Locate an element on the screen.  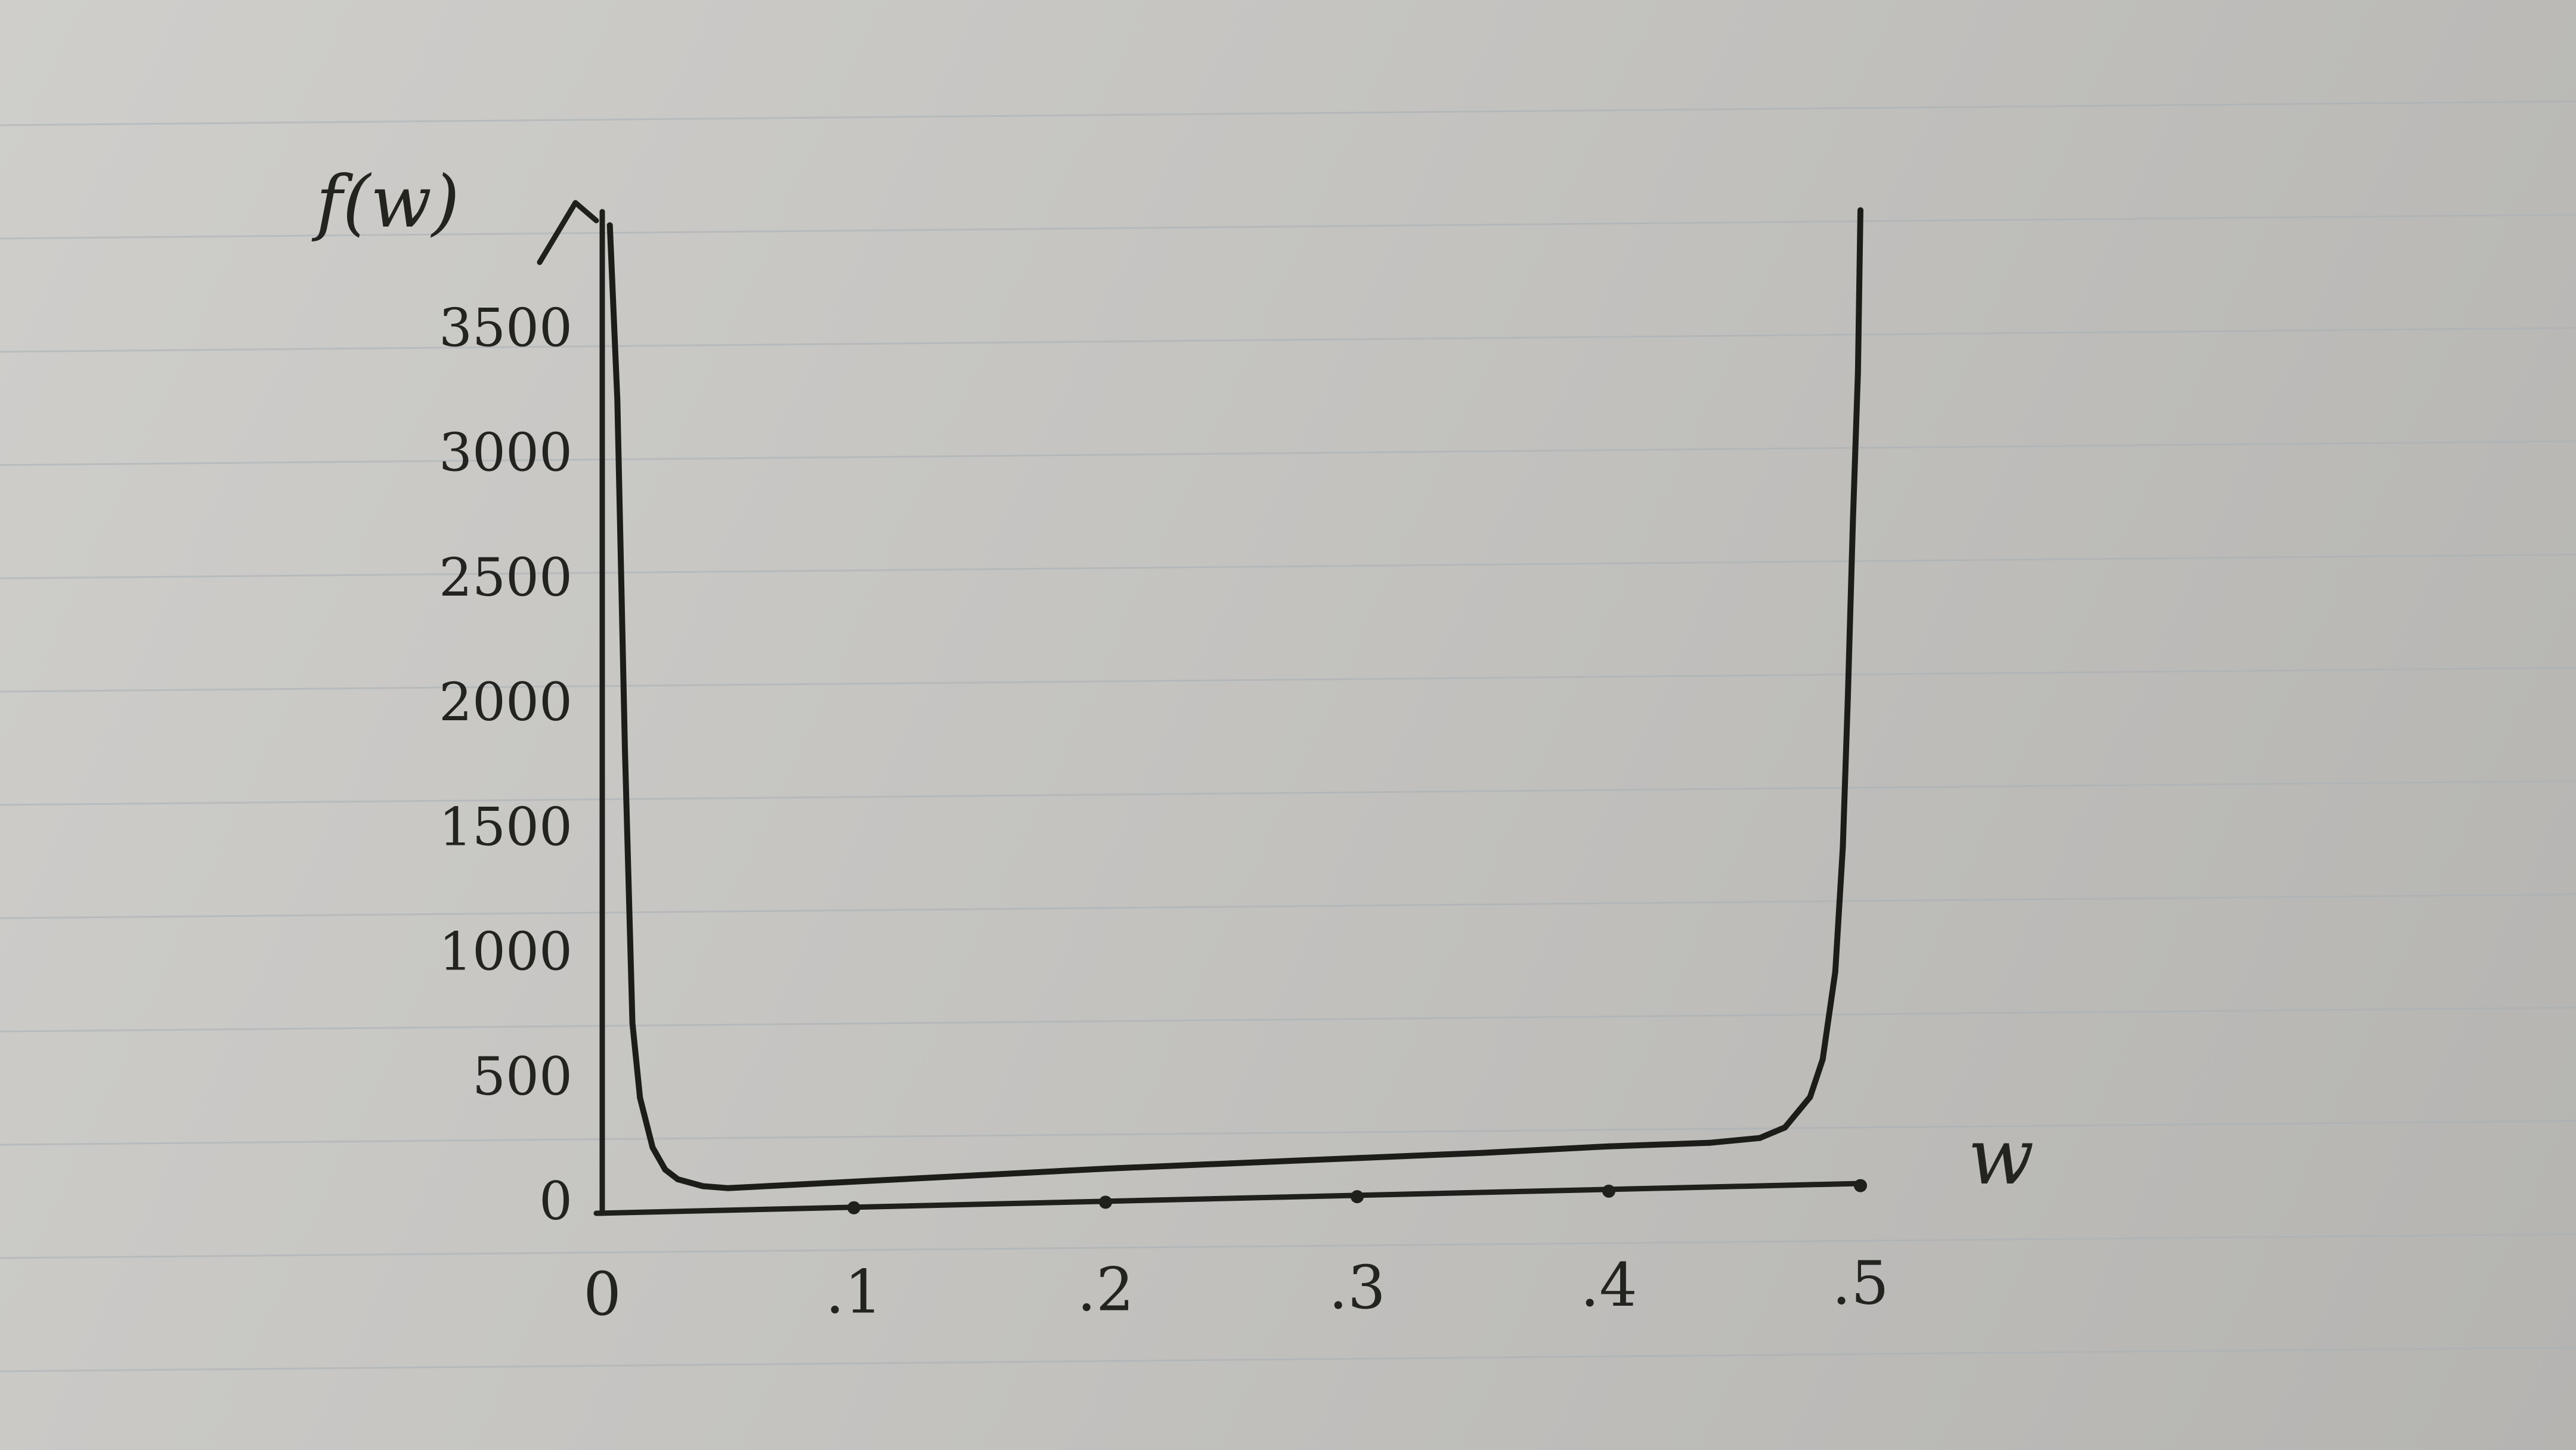
y-tick-label: 1000 is located at coordinates (506, 952).